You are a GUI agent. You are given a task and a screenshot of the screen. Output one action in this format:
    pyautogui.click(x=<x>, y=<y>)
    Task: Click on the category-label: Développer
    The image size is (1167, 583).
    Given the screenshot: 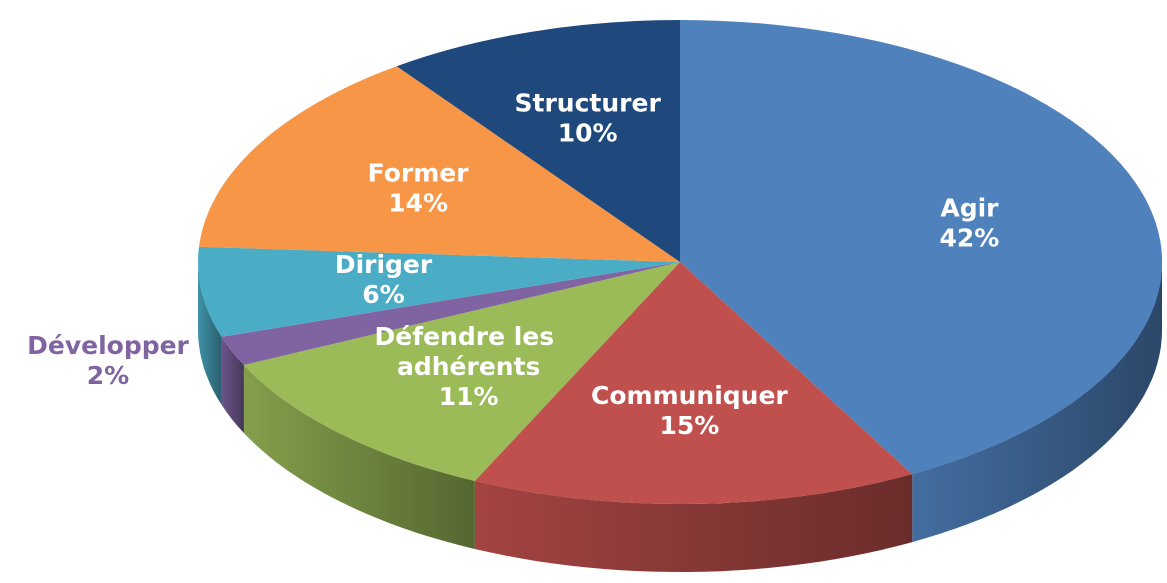 What is the action you would take?
    pyautogui.click(x=108, y=345)
    